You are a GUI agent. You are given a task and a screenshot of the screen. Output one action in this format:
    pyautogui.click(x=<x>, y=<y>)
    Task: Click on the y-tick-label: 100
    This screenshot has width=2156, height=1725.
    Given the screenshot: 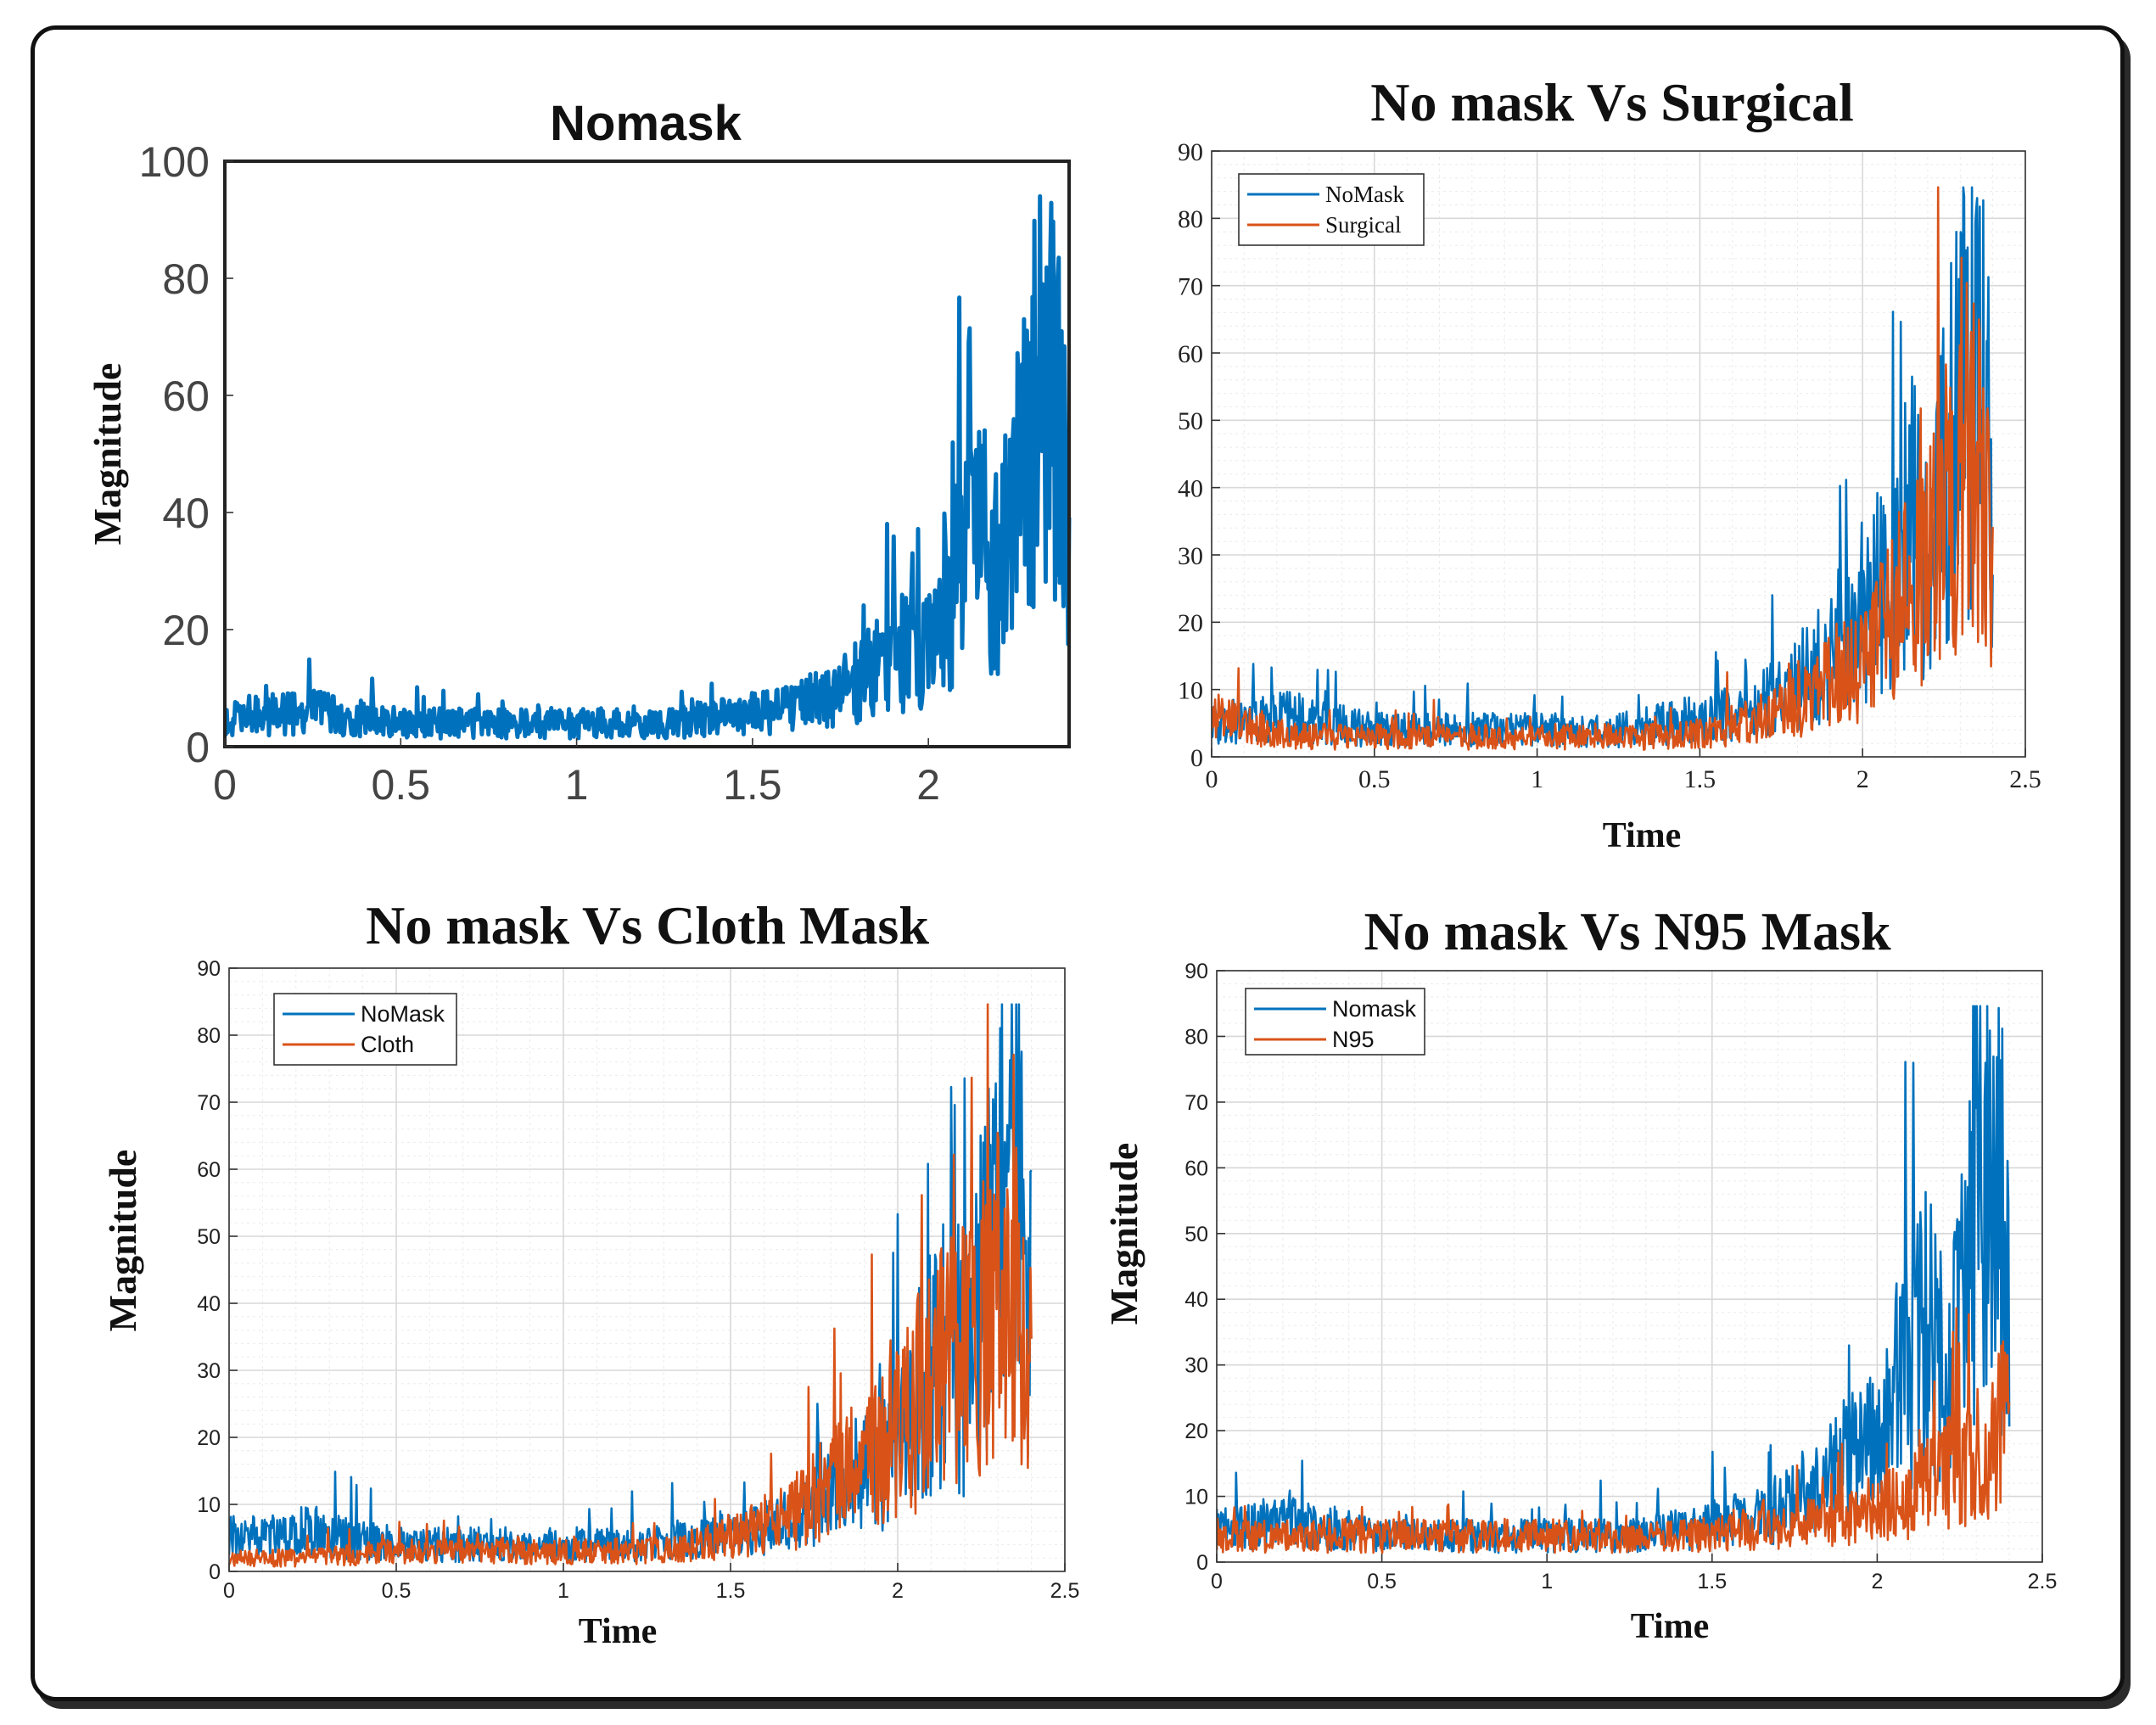 What is the action you would take?
    pyautogui.click(x=174, y=162)
    